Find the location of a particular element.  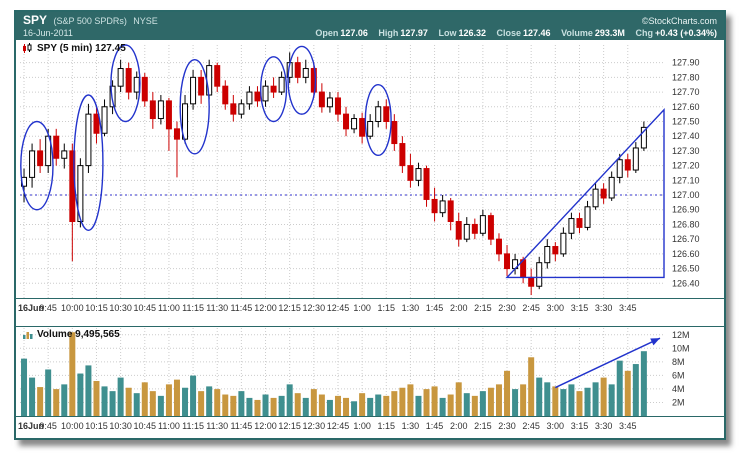

svg-text: 10:45 is located at coordinates (145, 308).